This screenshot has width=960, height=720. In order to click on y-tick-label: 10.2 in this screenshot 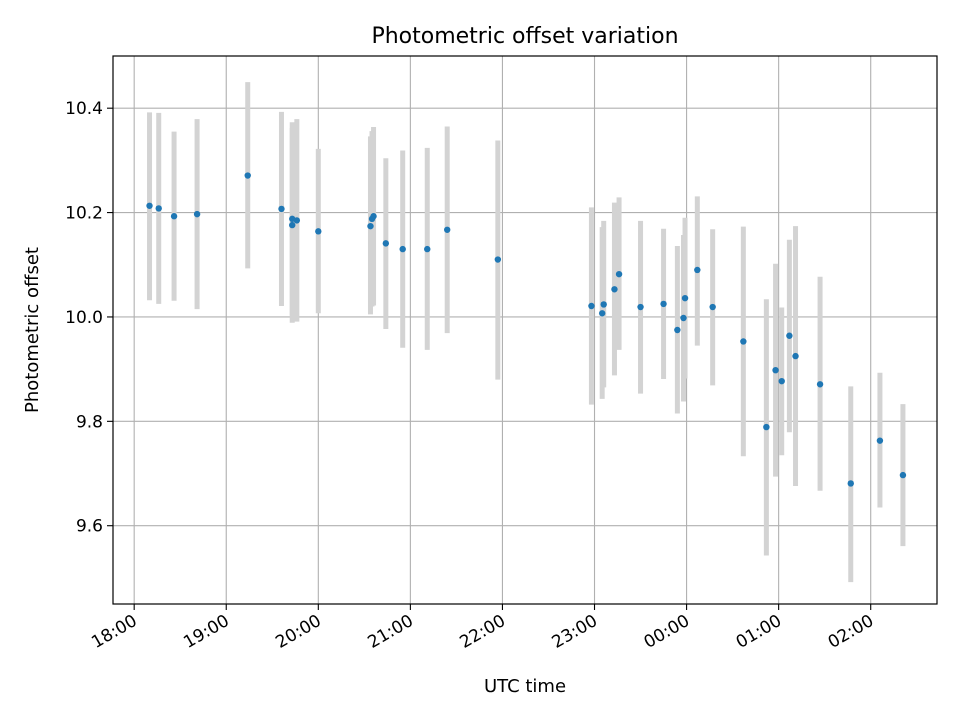, I will do `click(84, 214)`.